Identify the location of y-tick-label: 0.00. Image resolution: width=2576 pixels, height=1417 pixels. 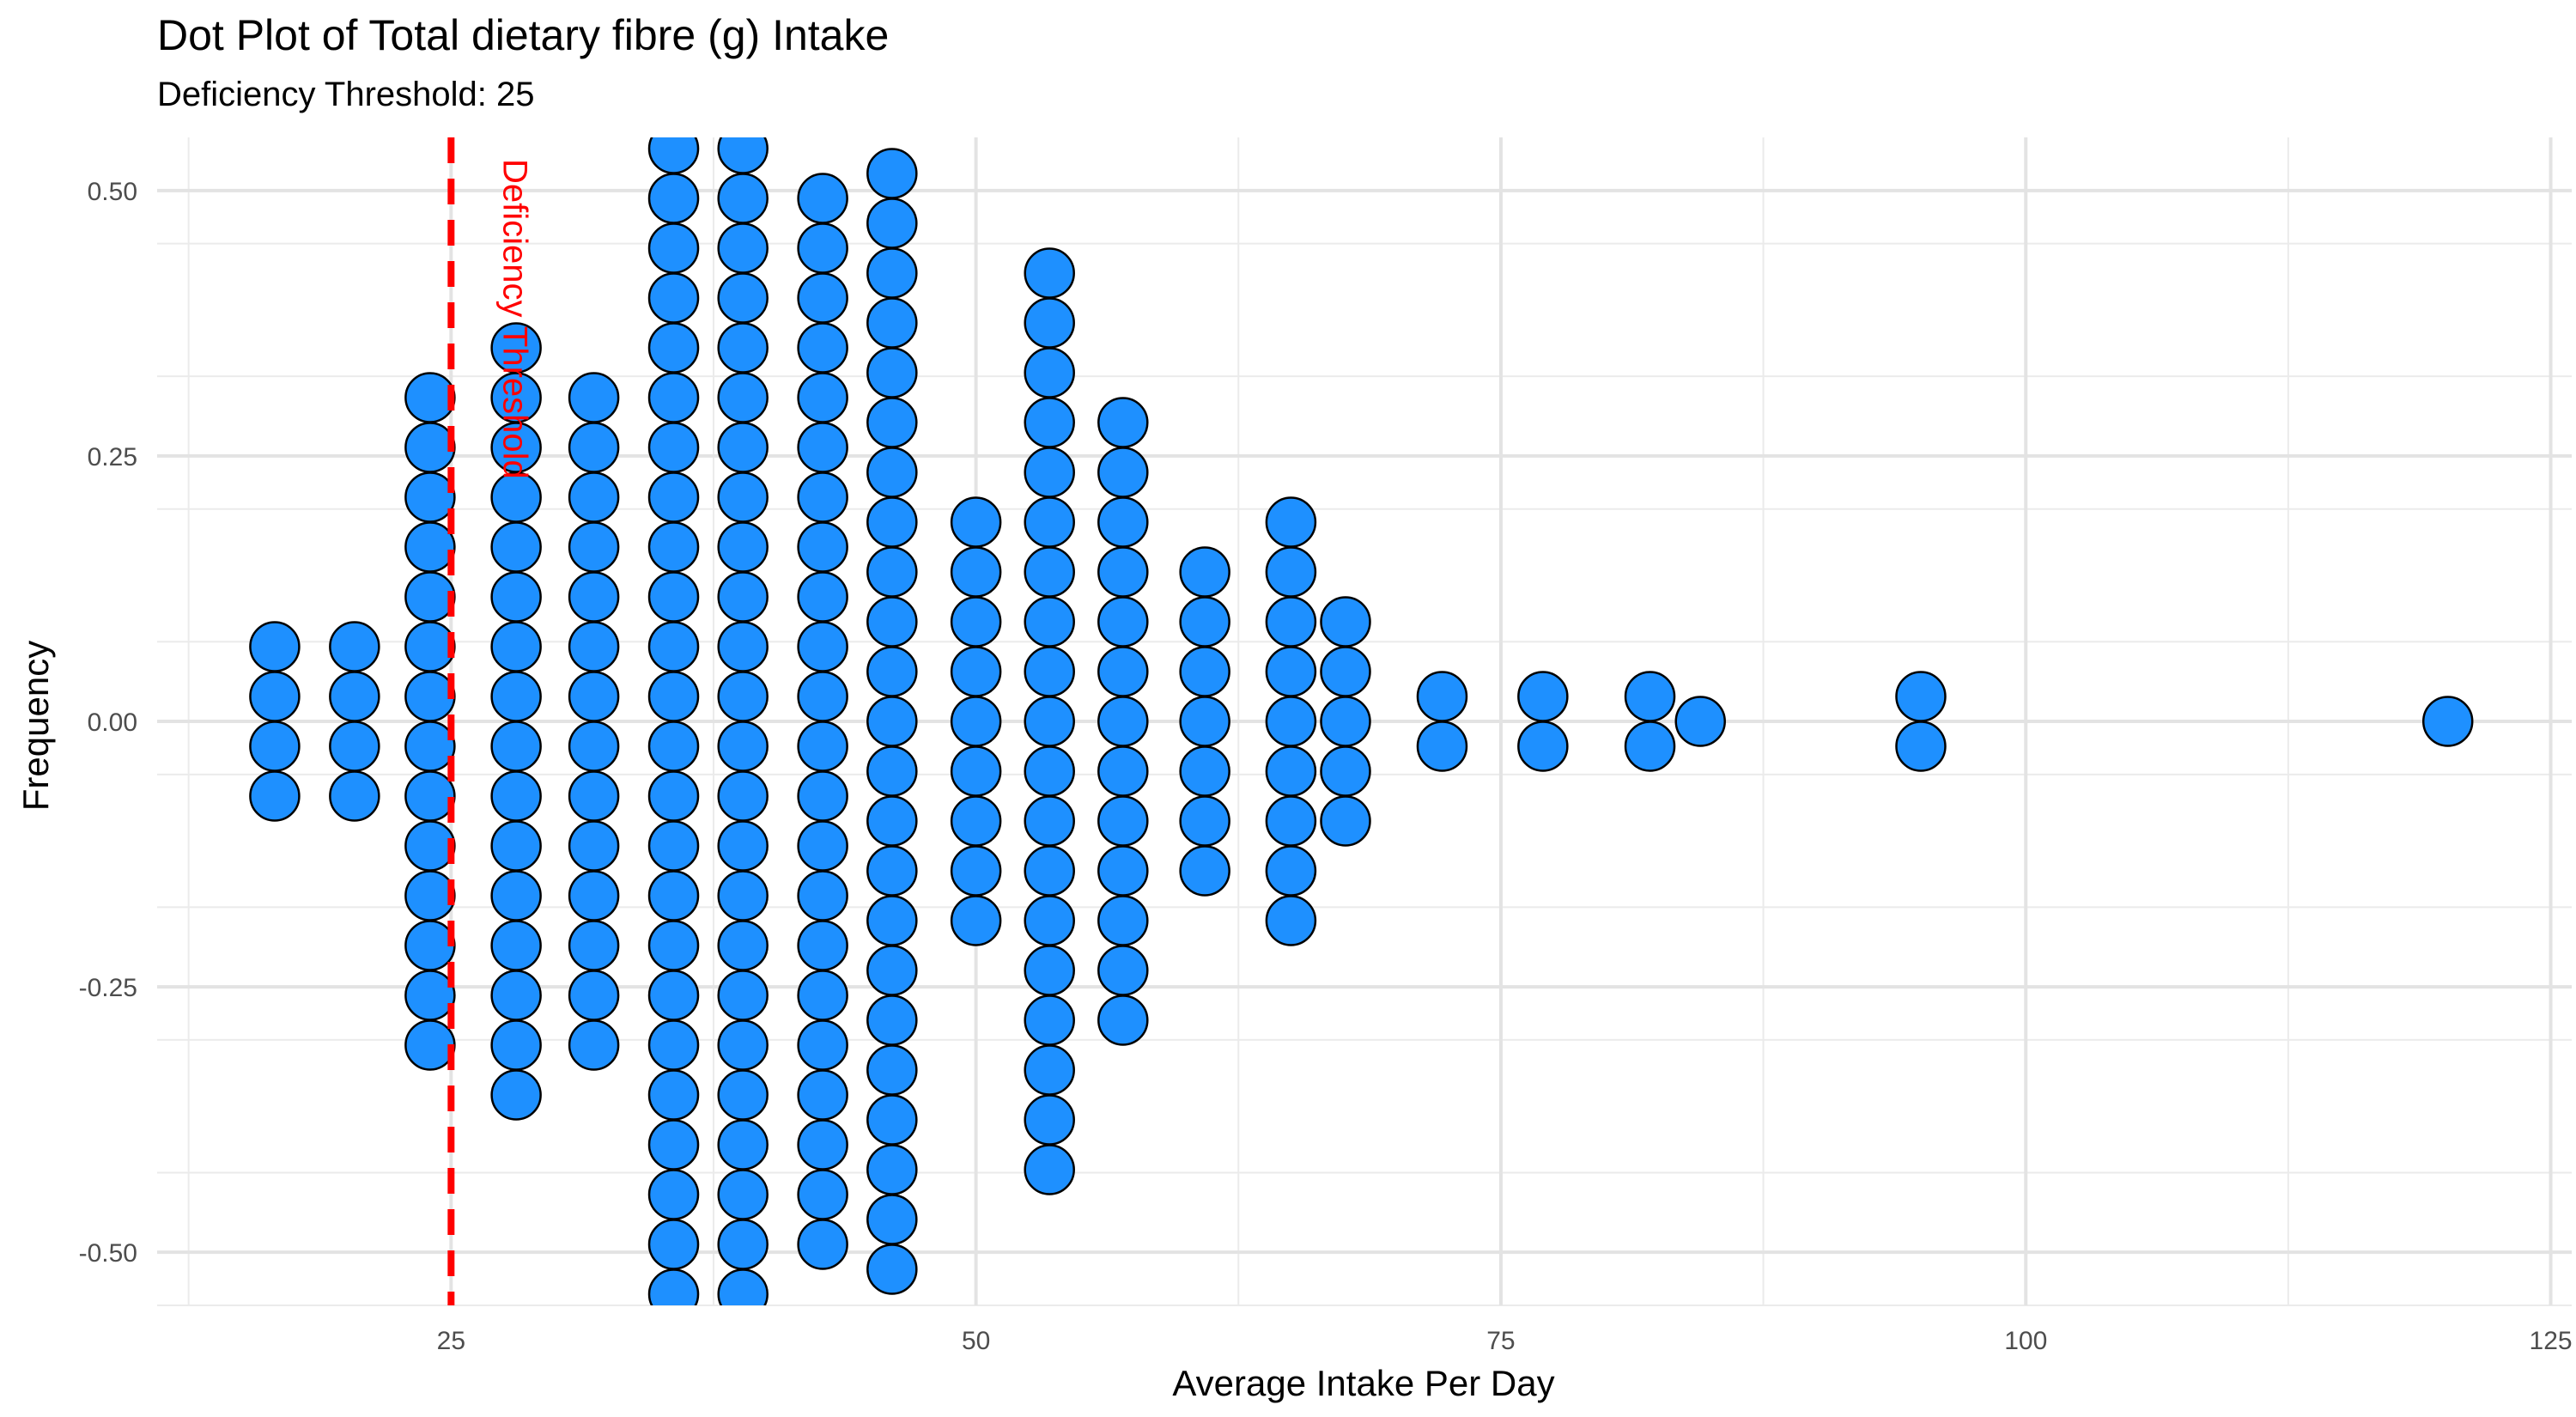
(112, 722).